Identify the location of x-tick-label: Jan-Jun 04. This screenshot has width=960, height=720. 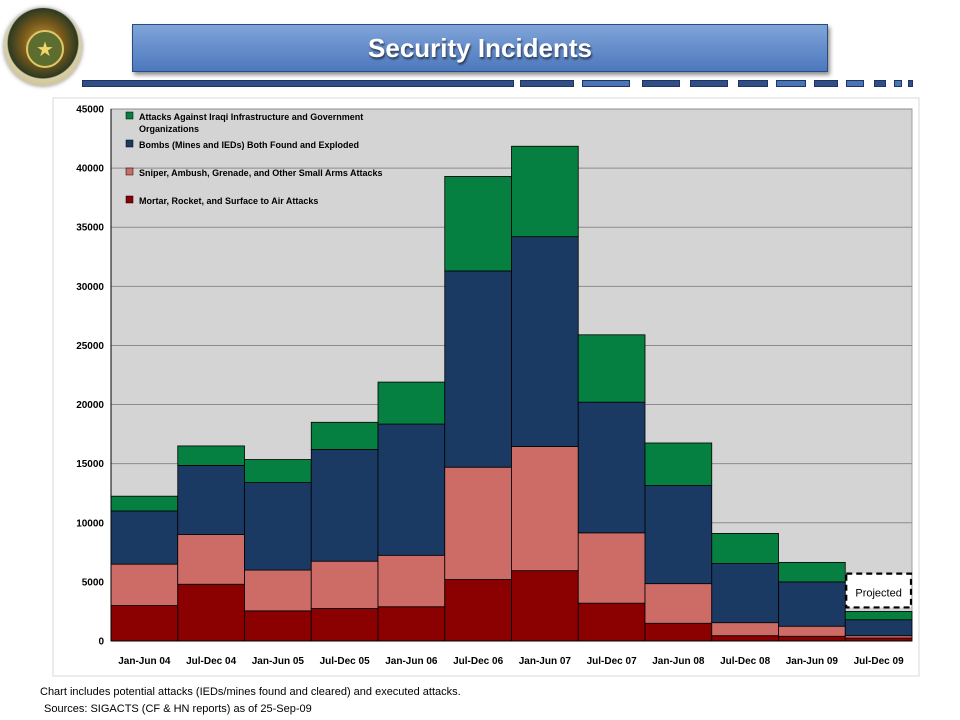
(144, 661).